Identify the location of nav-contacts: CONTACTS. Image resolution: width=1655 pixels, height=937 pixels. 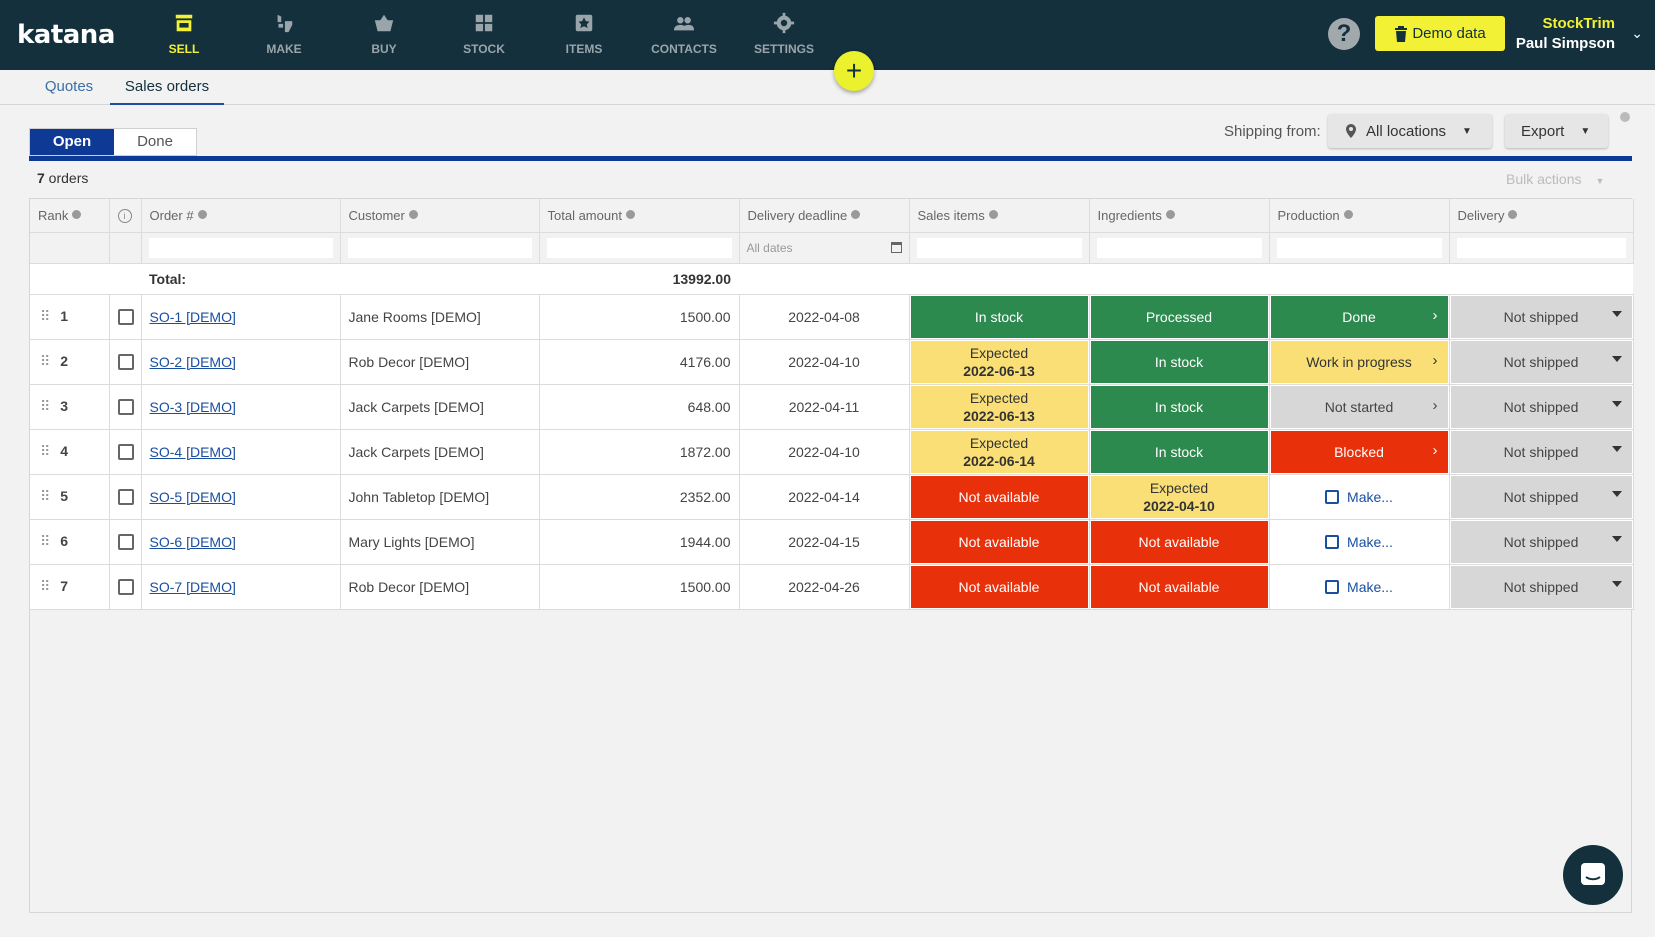
(684, 35).